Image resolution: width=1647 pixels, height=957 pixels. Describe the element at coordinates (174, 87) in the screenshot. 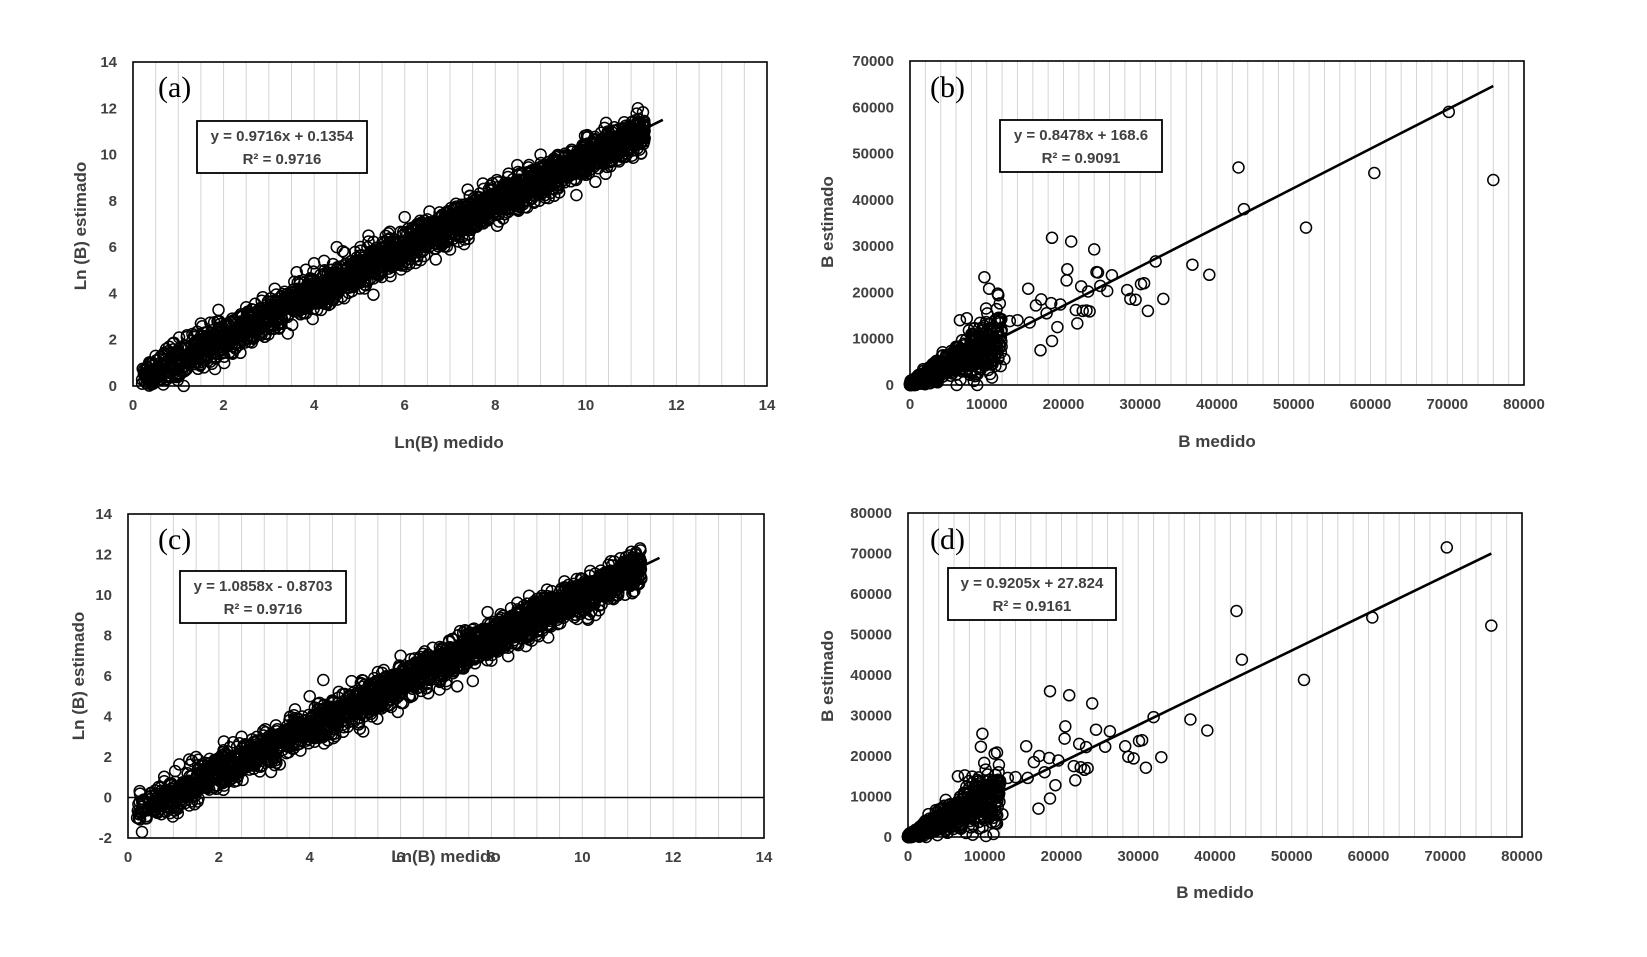

I see `panel-label: (a)` at that location.